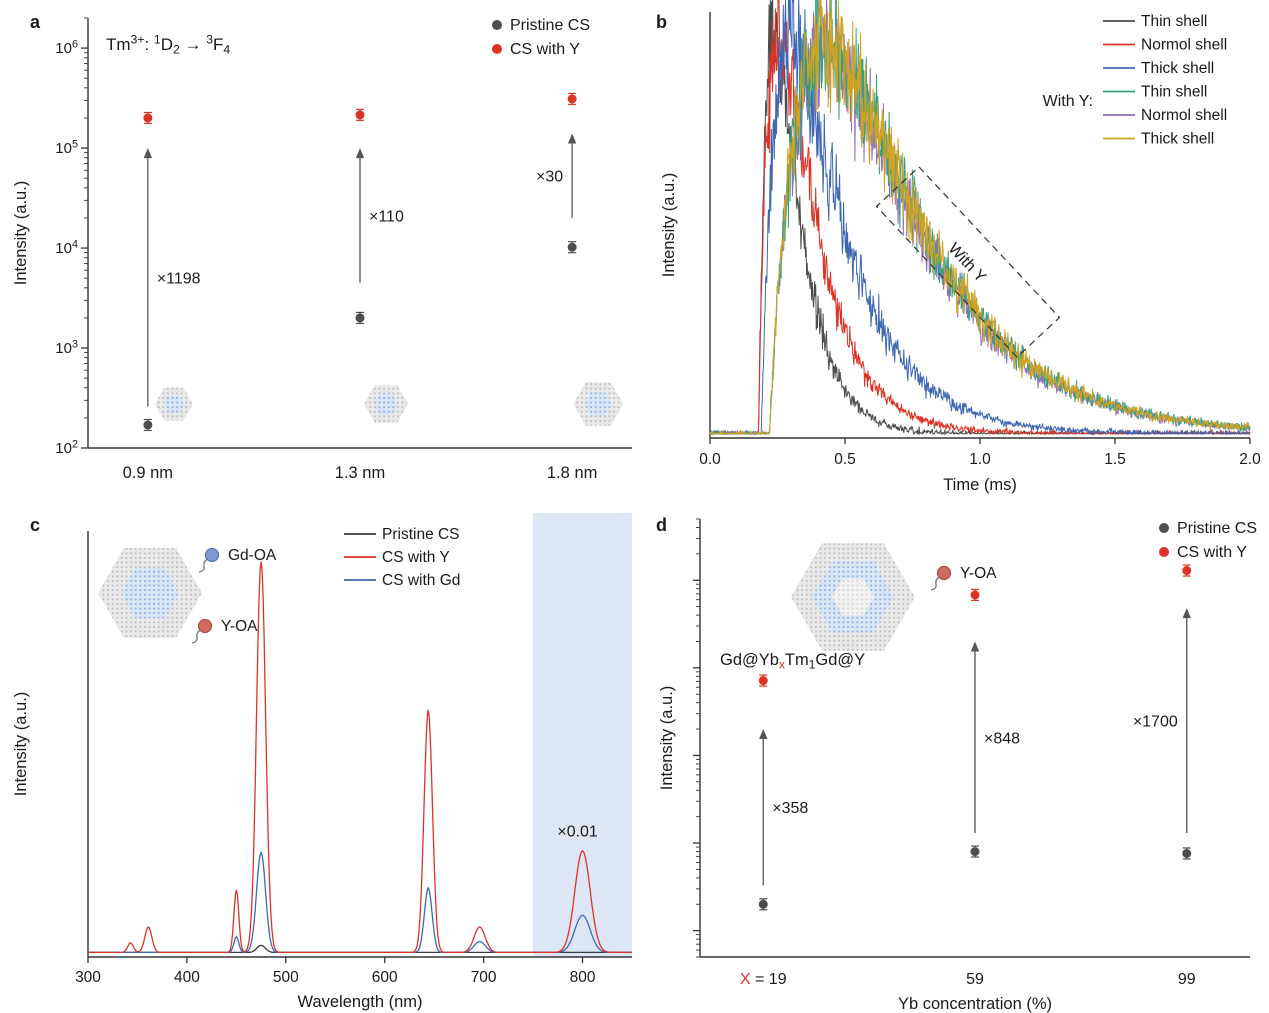  I want to click on x-tick-label: 700, so click(484, 977).